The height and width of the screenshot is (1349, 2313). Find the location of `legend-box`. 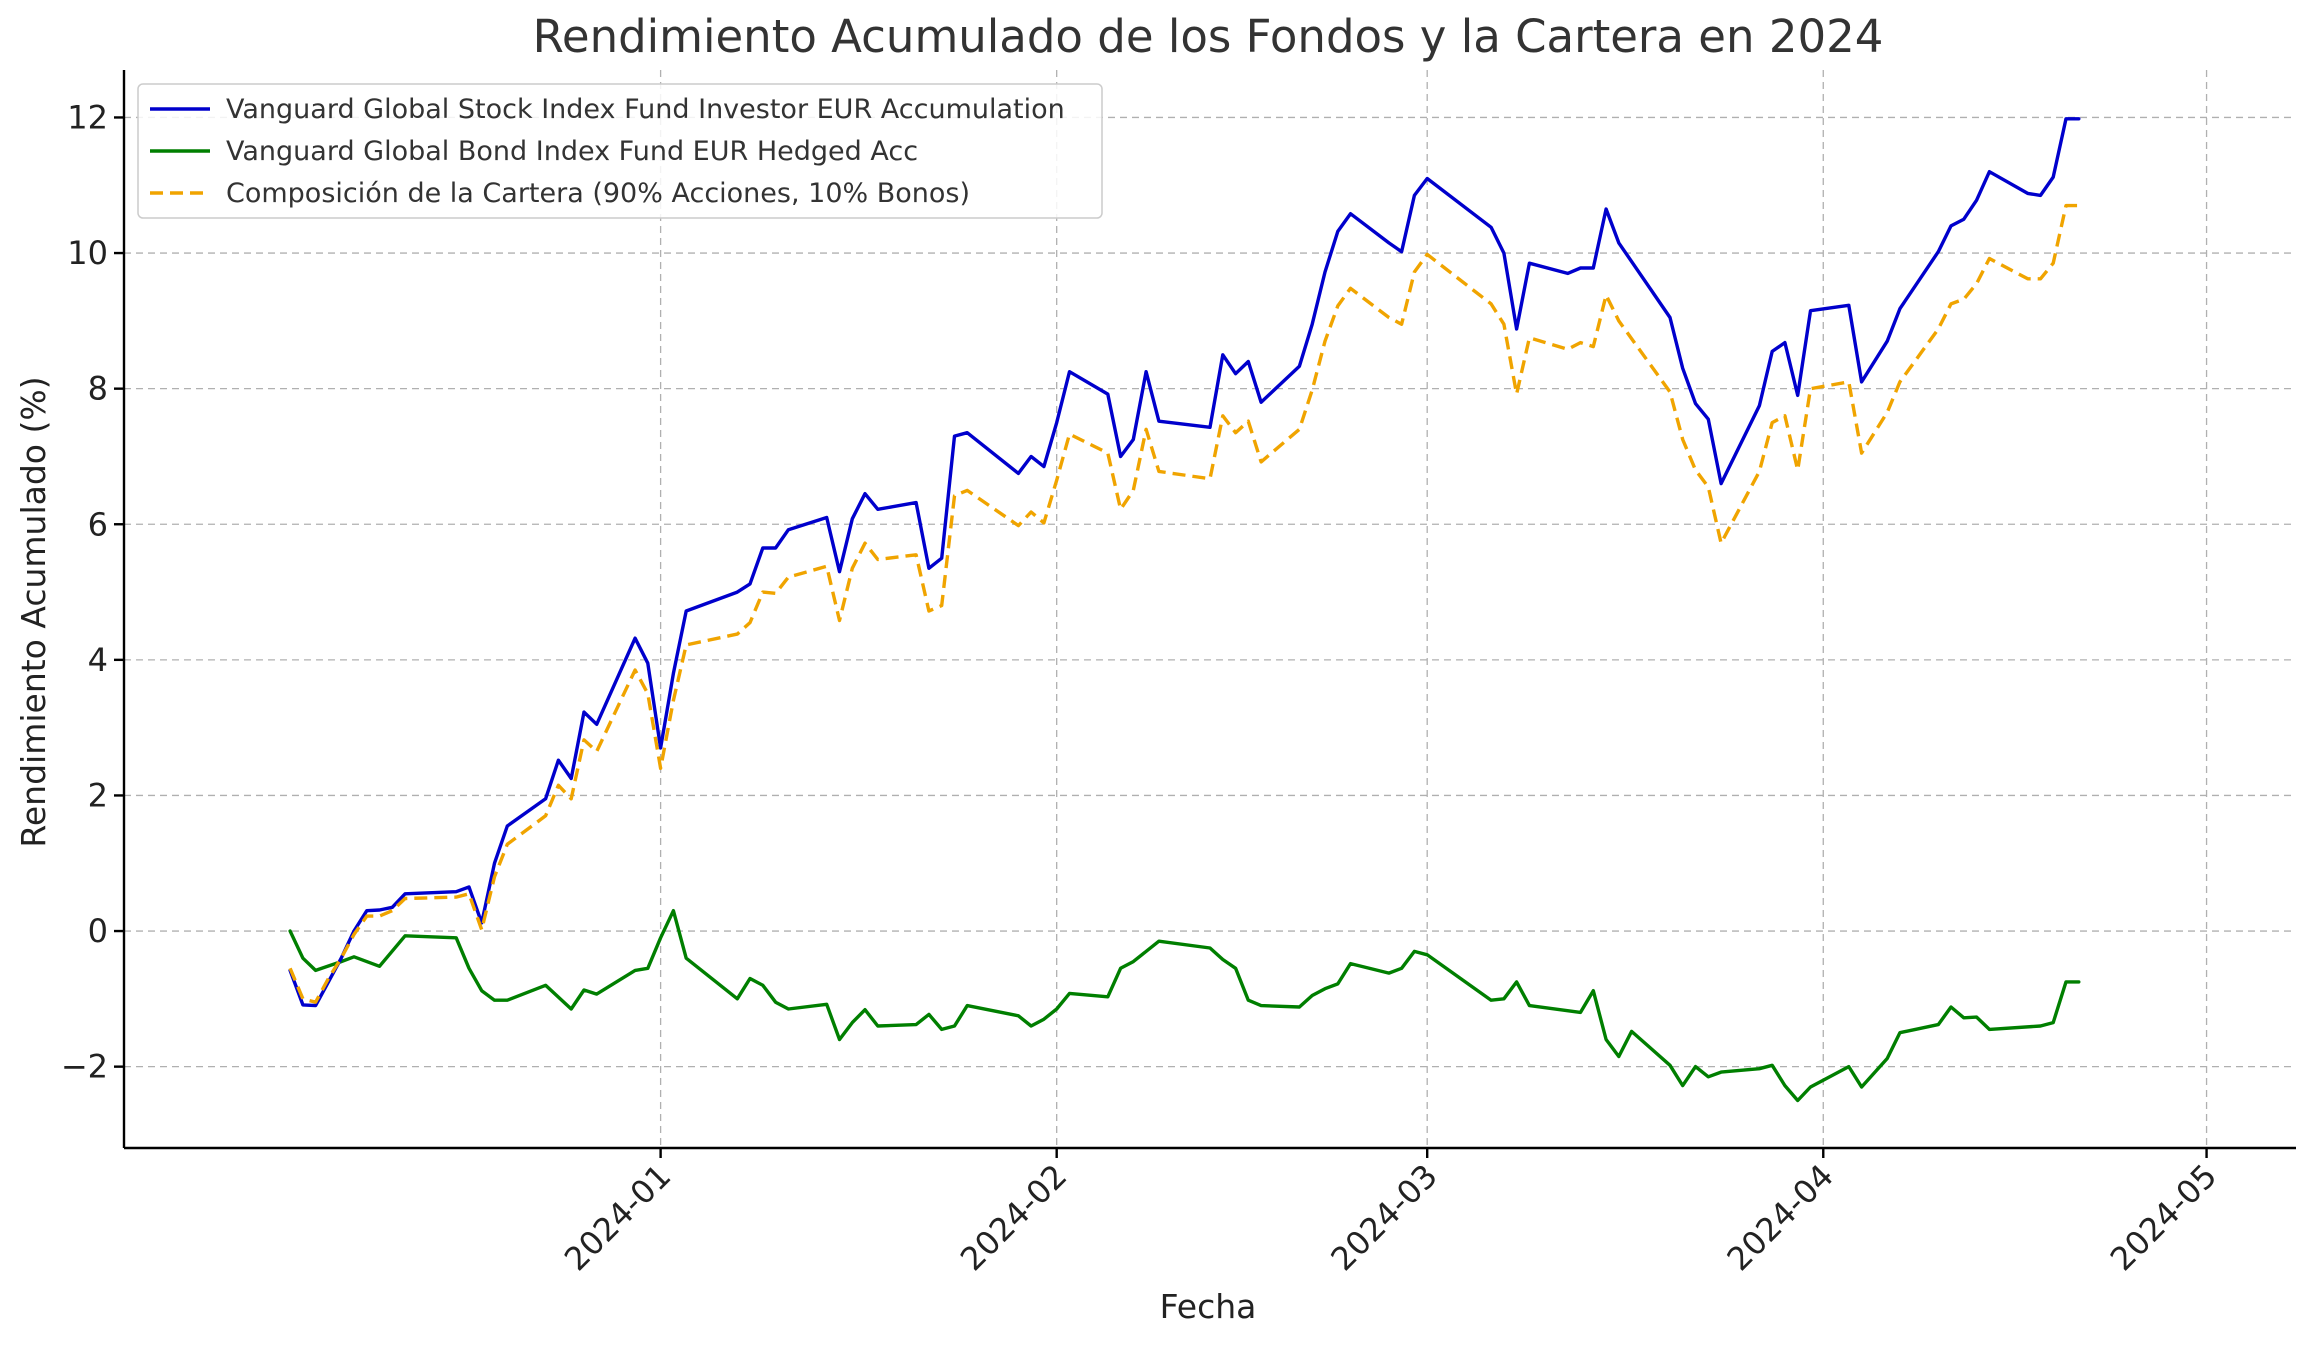

legend-box is located at coordinates (620, 151).